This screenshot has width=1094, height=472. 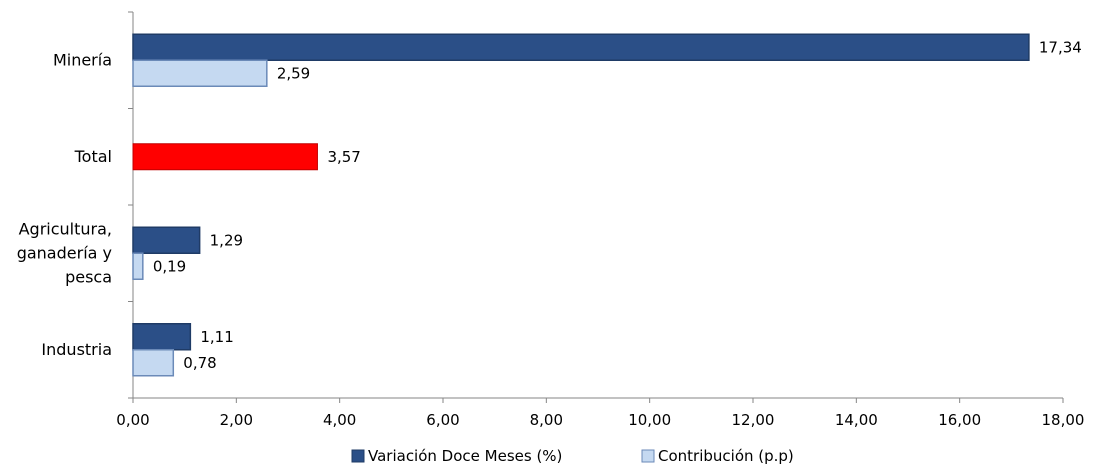 I want to click on x-tick-label: 14,00, so click(x=856, y=420).